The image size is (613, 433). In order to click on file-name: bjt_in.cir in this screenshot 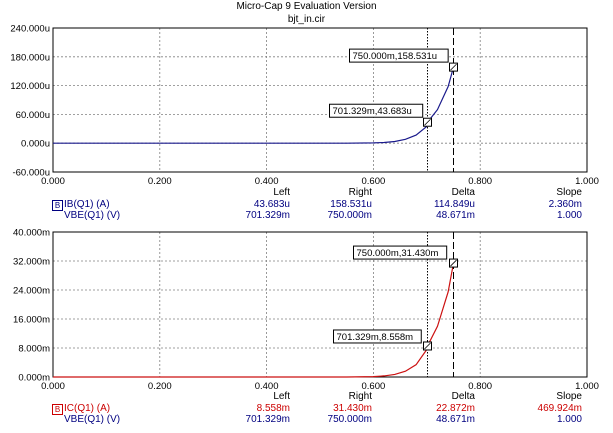, I will do `click(306, 19)`.